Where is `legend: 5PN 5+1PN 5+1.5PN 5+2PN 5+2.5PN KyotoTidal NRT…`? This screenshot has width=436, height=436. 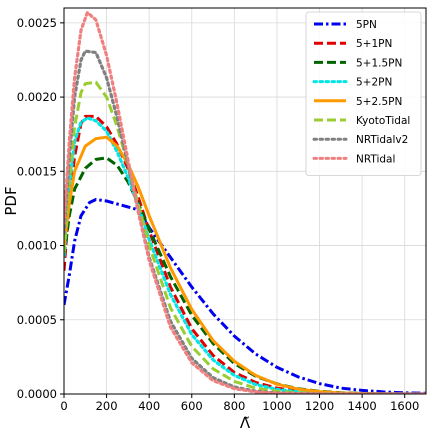
legend: 5PN 5+1PN 5+1.5PN 5+2PN 5+2.5PN KyotoTidal NRT… is located at coordinates (363, 94).